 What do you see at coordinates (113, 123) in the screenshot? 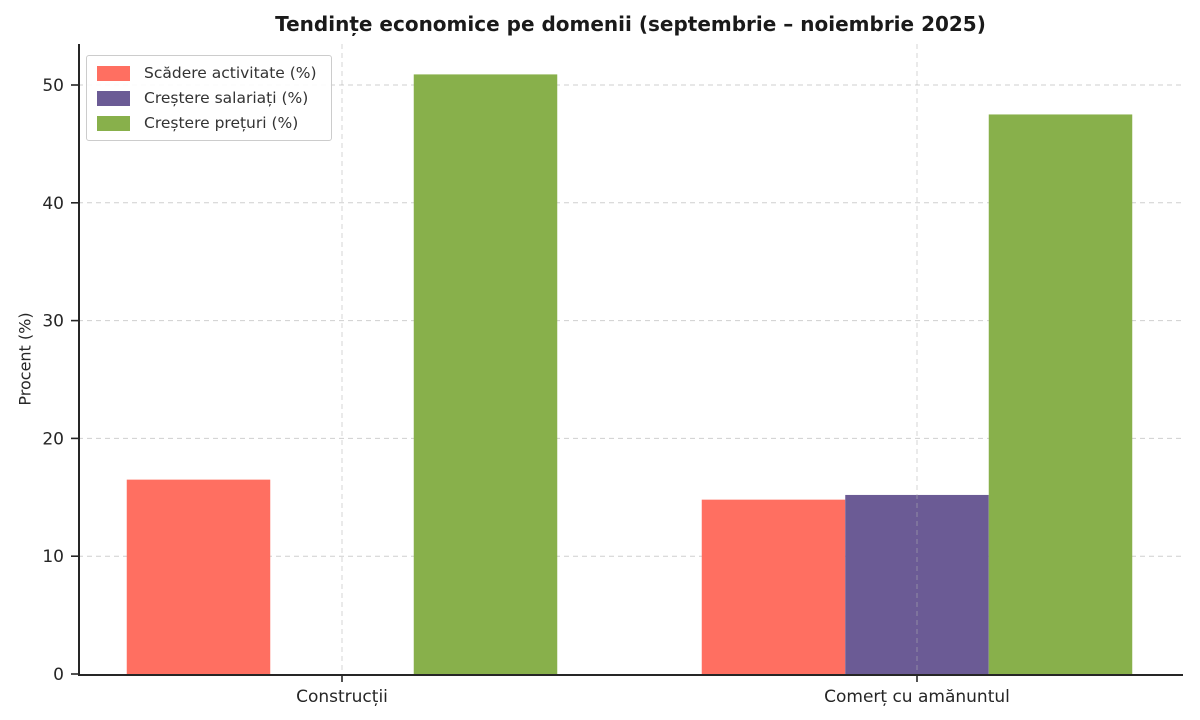
I see `legend-swatch-crestere-preturi` at bounding box center [113, 123].